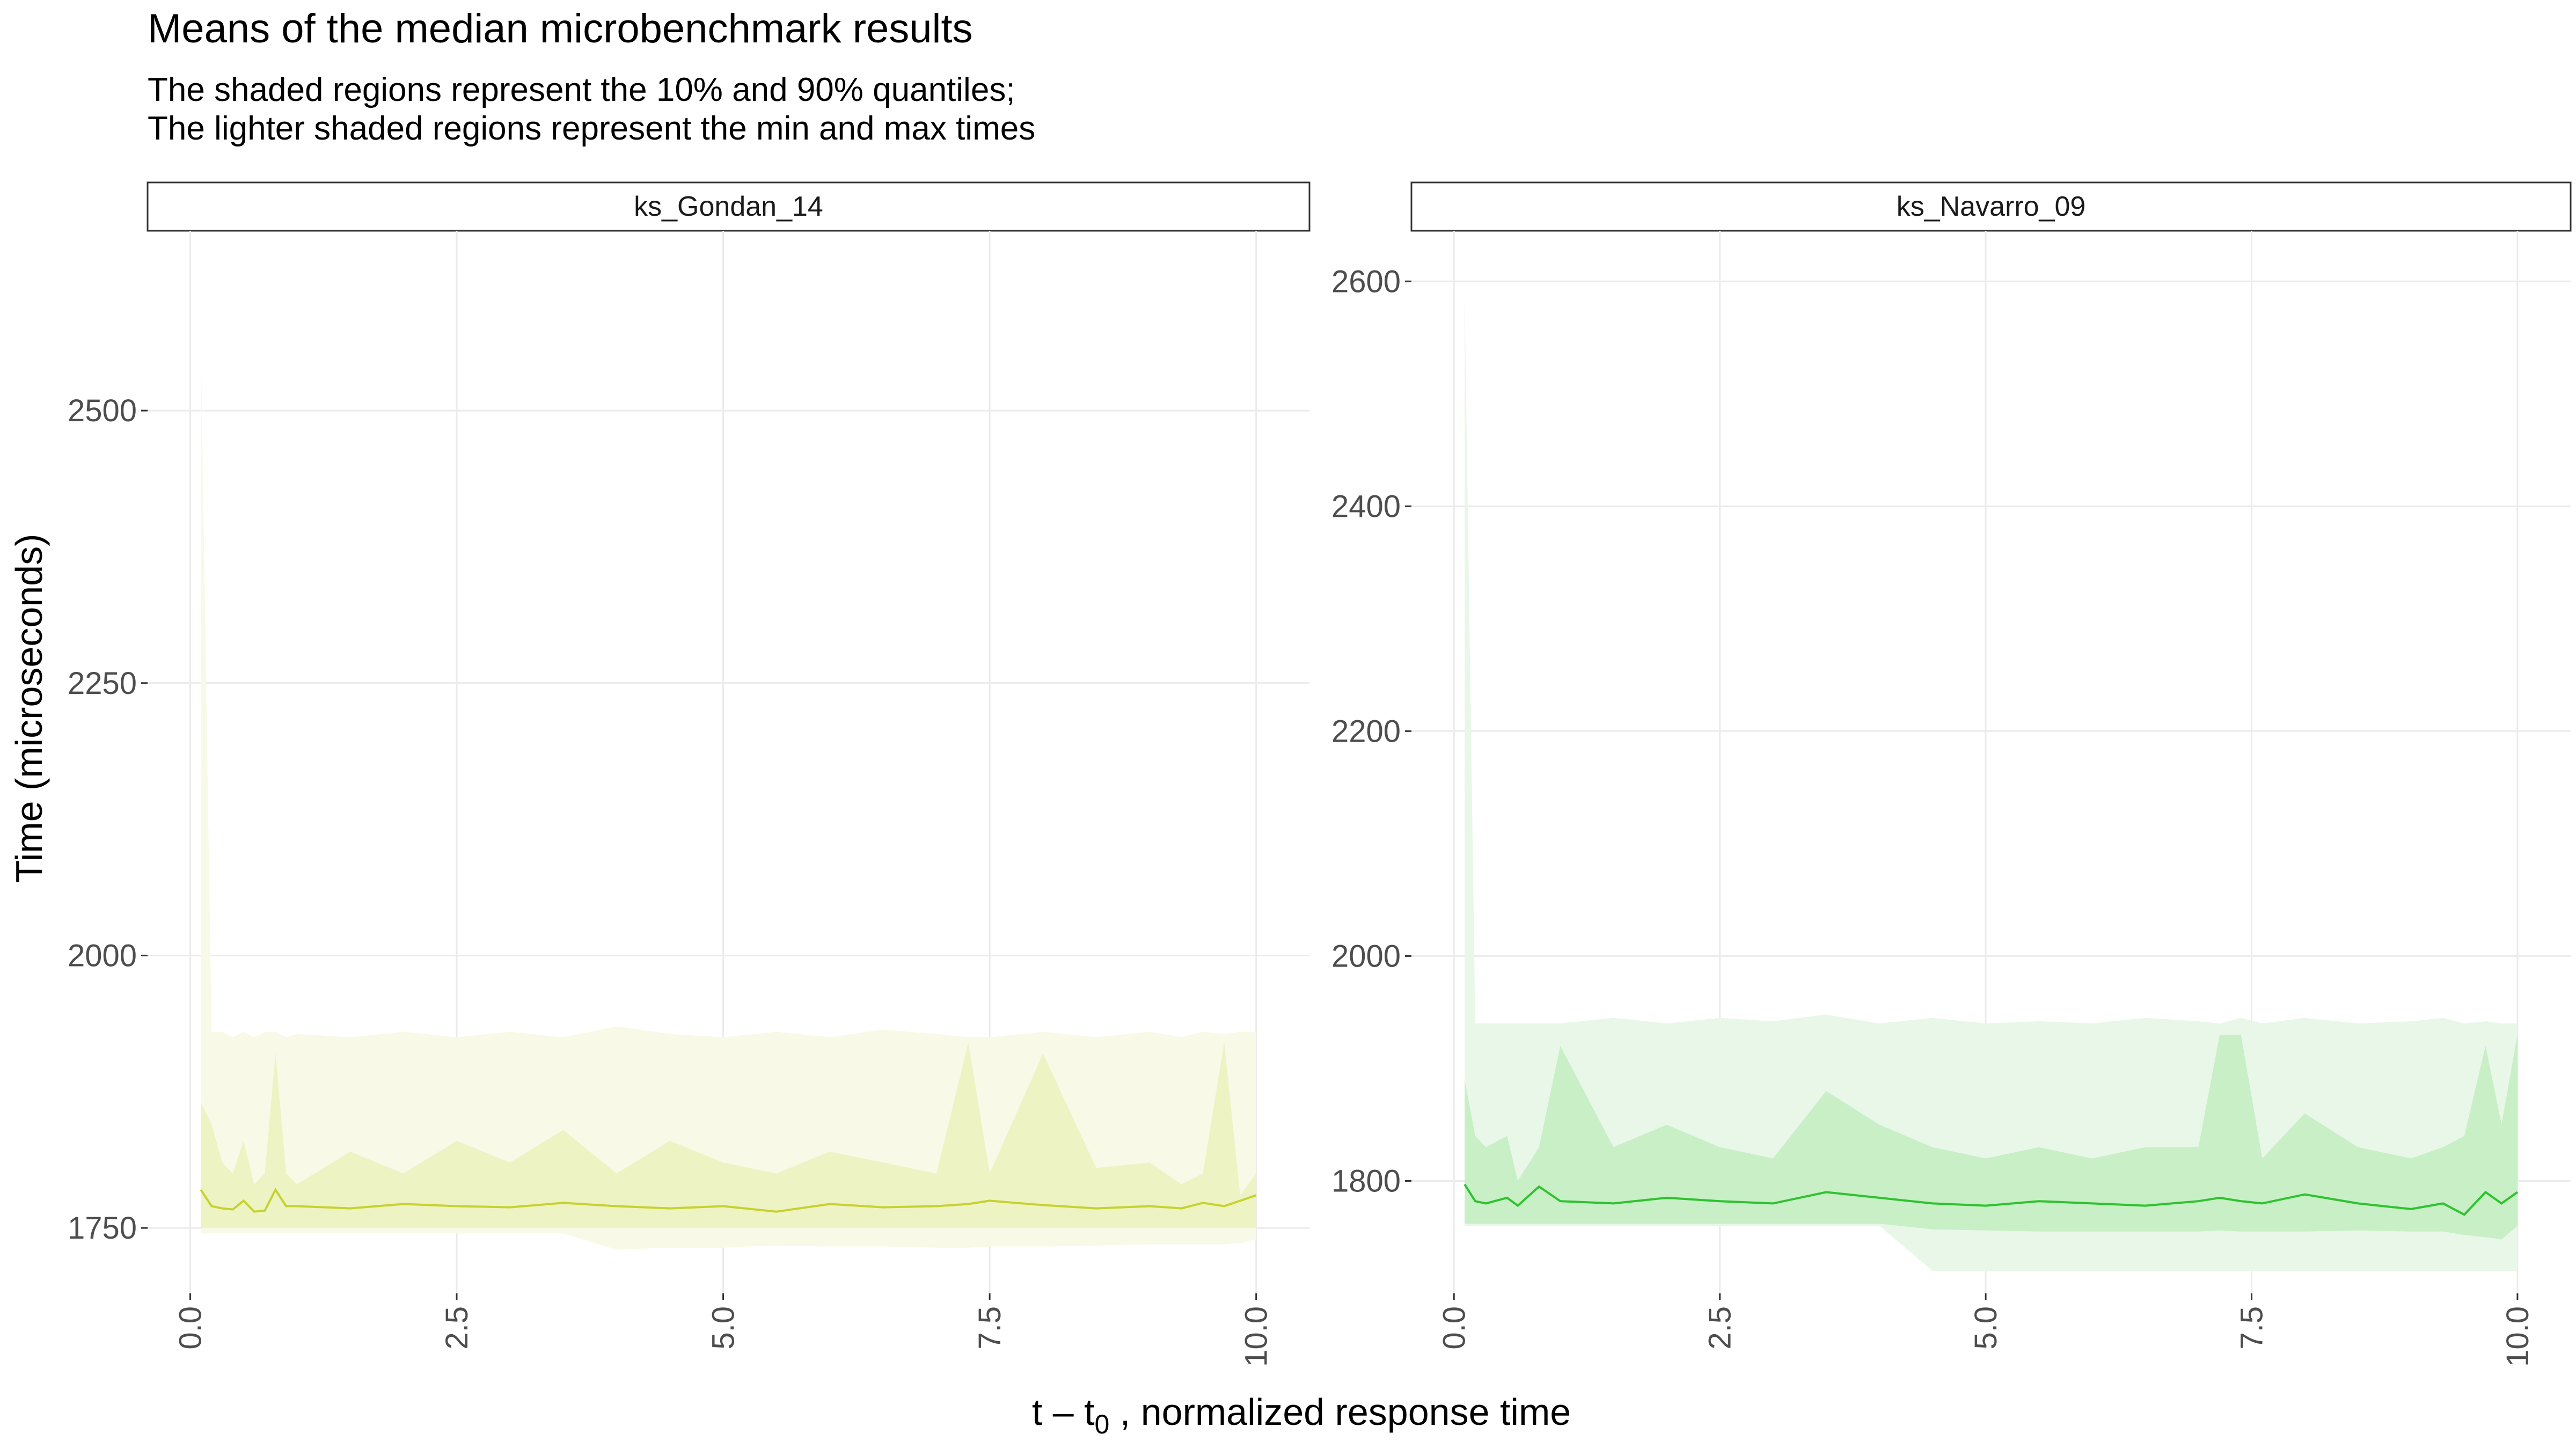  Describe the element at coordinates (1340, 1412) in the screenshot. I see `x-axis-label-suffix: , normalized response time` at that location.